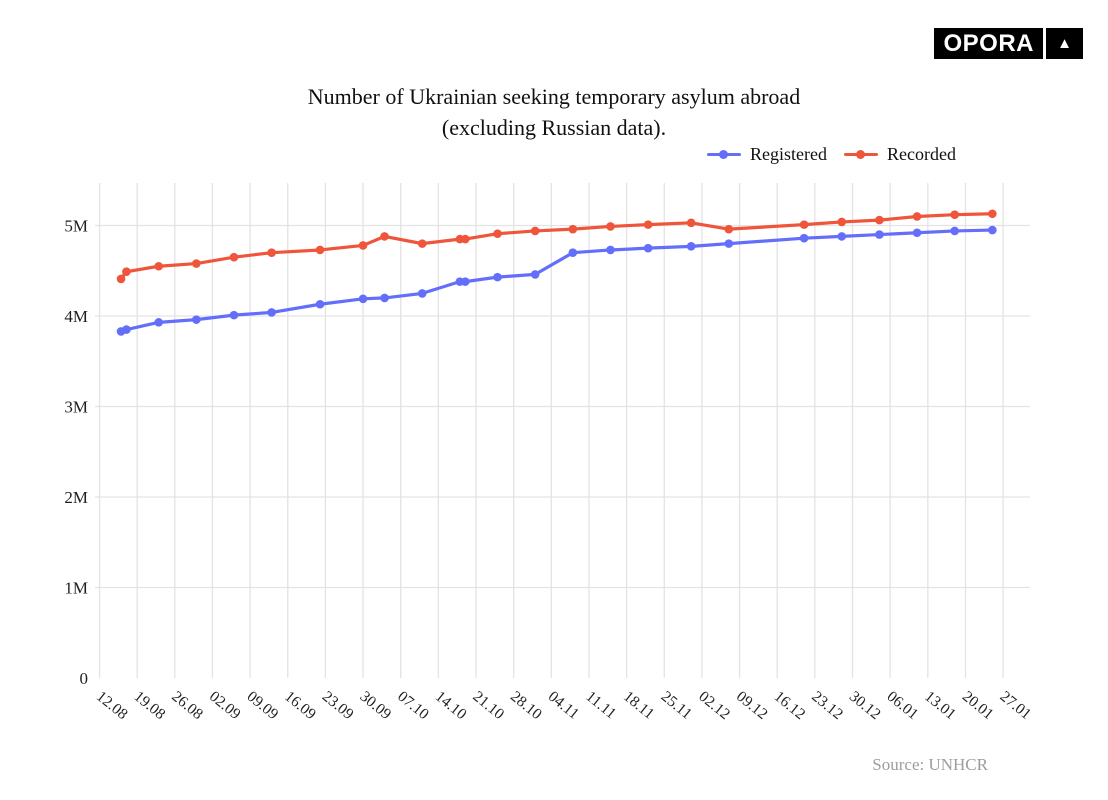 Image resolution: width=1108 pixels, height=800 pixels. Describe the element at coordinates (112, 705) in the screenshot. I see `x-tick-label: 12.08` at that location.